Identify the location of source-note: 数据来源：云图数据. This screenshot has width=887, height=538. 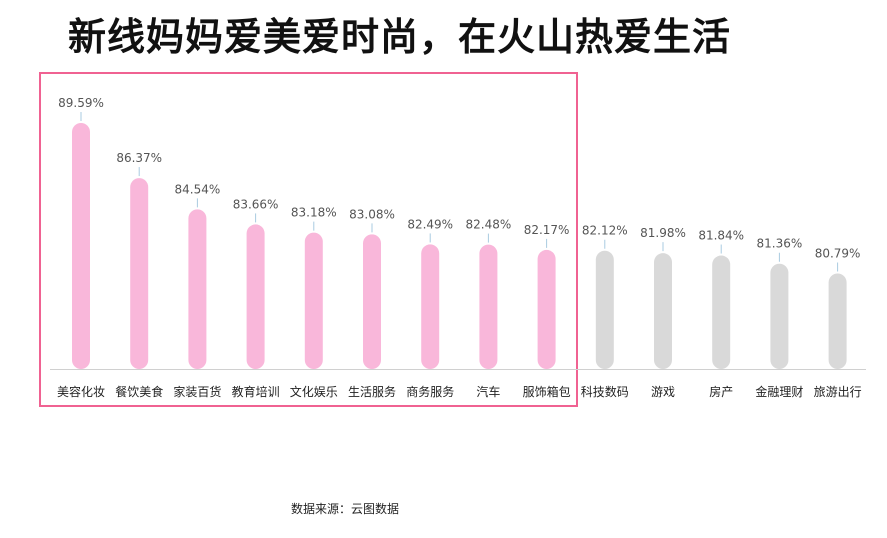
(345, 509).